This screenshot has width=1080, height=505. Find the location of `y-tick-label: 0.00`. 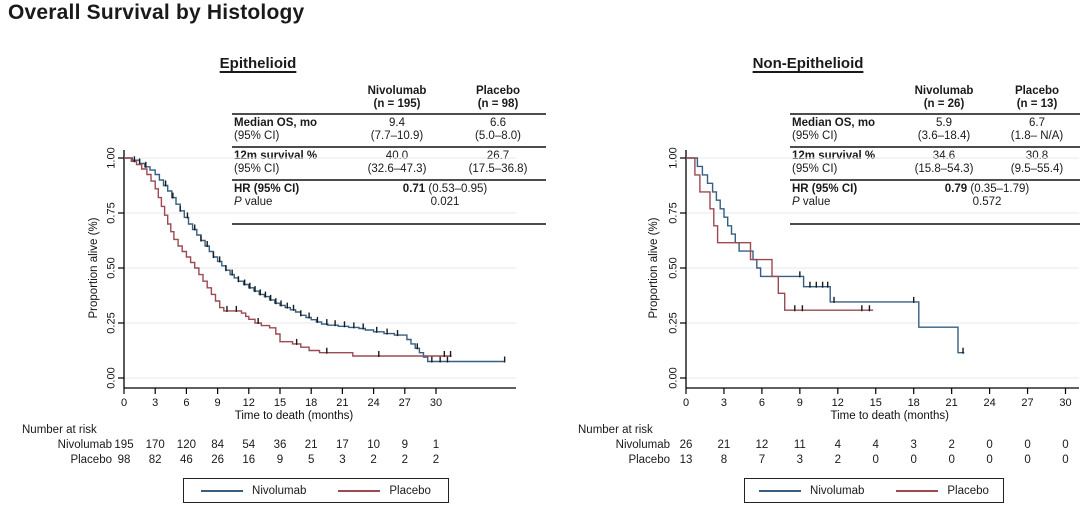

y-tick-label: 0.00 is located at coordinates (112, 377).